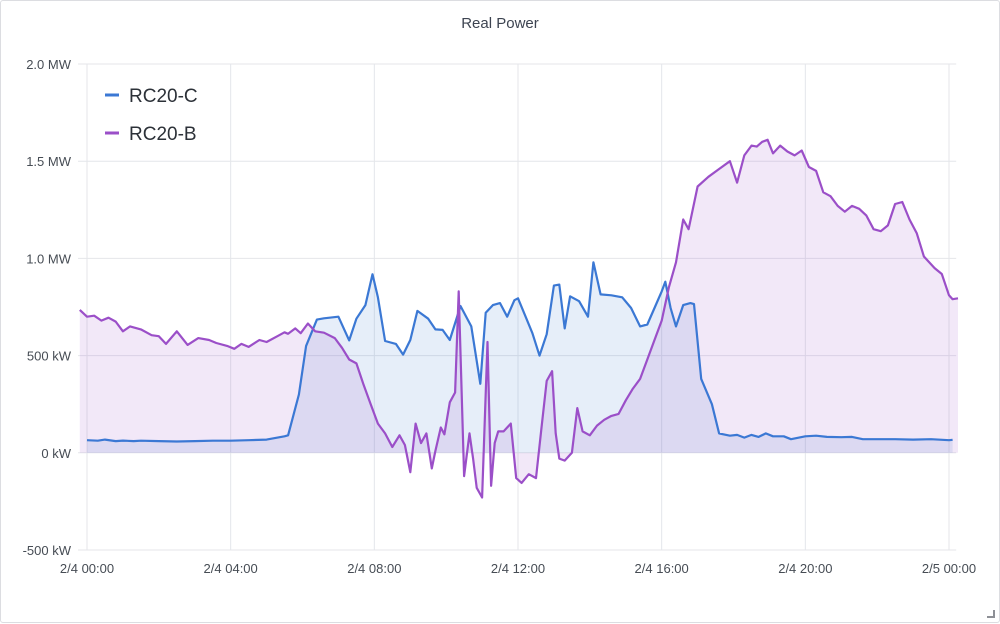 Image resolution: width=1000 pixels, height=624 pixels. I want to click on resize-handle-icon, so click(991, 614).